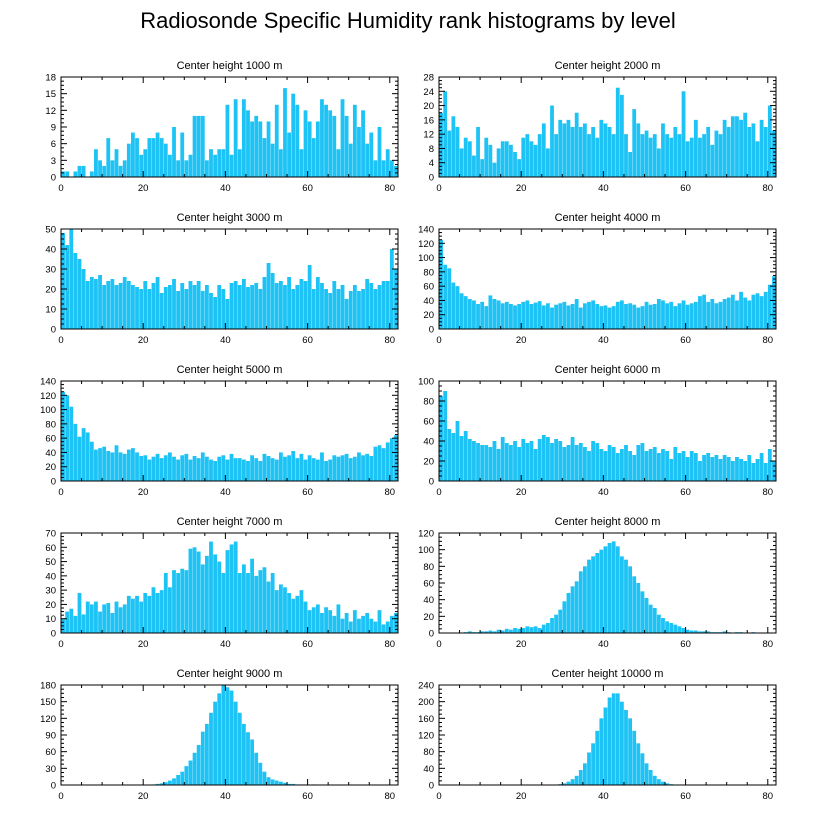 This screenshot has width=816, height=824. I want to click on y-tick-label: 90, so click(50, 736).